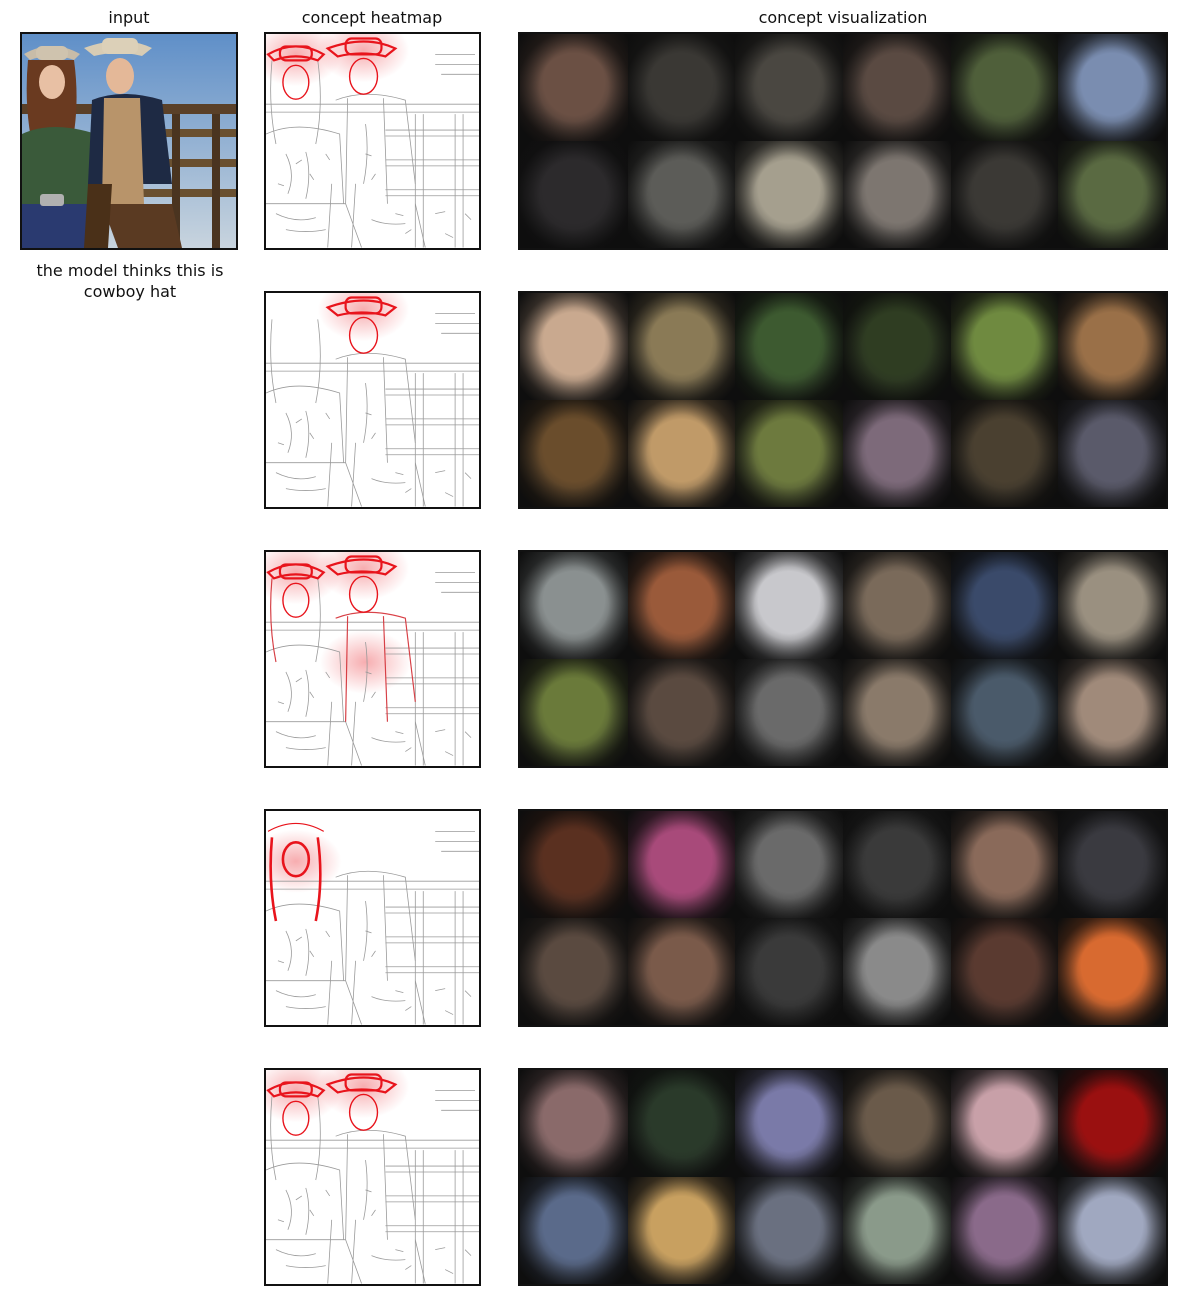  Describe the element at coordinates (843, 17) in the screenshot. I see `header-visualization: concept visualization` at that location.